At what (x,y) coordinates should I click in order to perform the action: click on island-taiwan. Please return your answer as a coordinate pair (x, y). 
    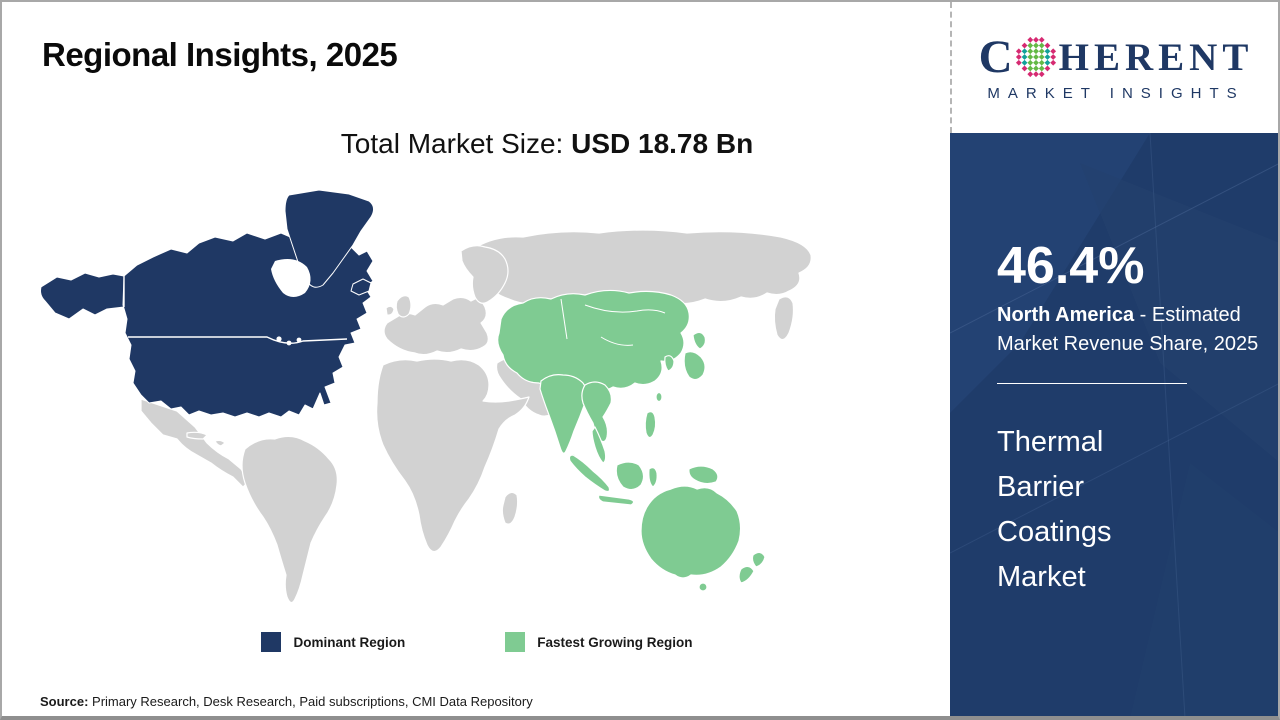
    Looking at the image, I should click on (659, 397).